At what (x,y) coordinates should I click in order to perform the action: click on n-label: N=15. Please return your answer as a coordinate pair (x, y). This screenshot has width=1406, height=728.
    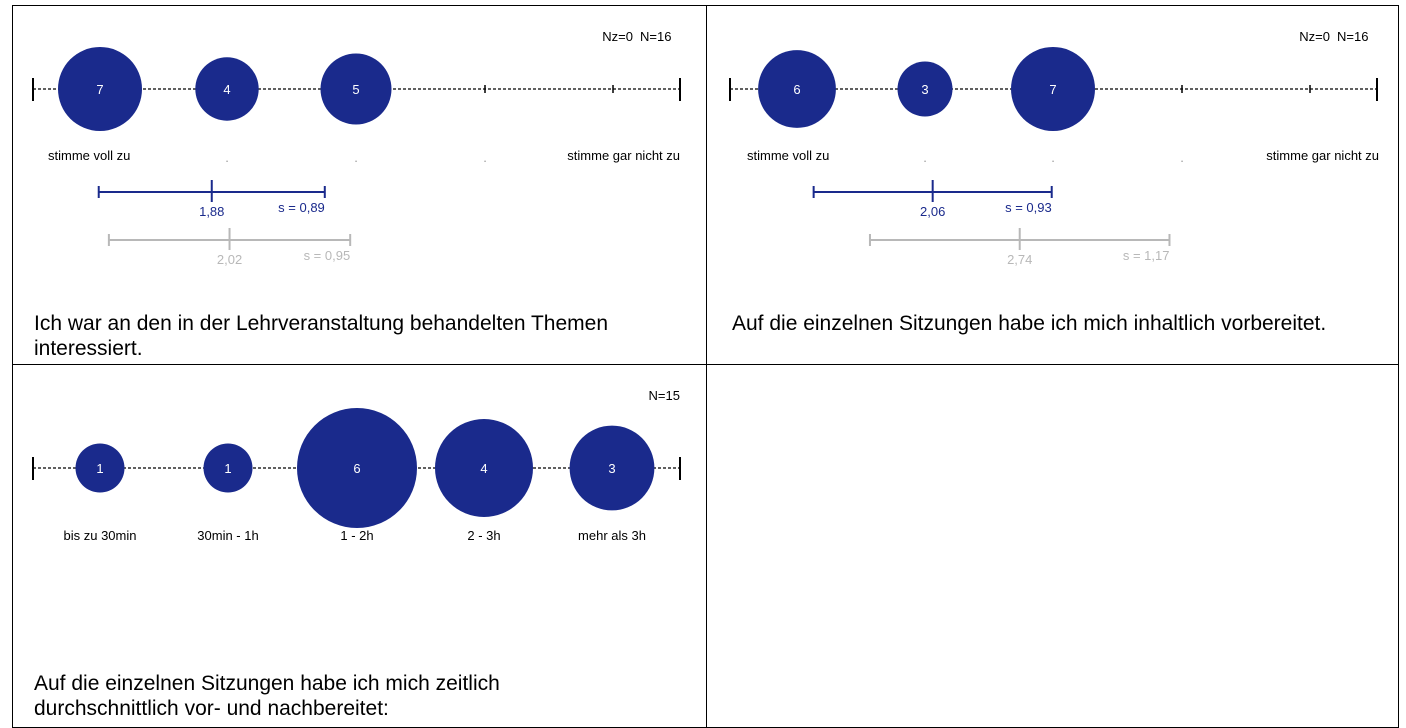
    Looking at the image, I should click on (664, 395).